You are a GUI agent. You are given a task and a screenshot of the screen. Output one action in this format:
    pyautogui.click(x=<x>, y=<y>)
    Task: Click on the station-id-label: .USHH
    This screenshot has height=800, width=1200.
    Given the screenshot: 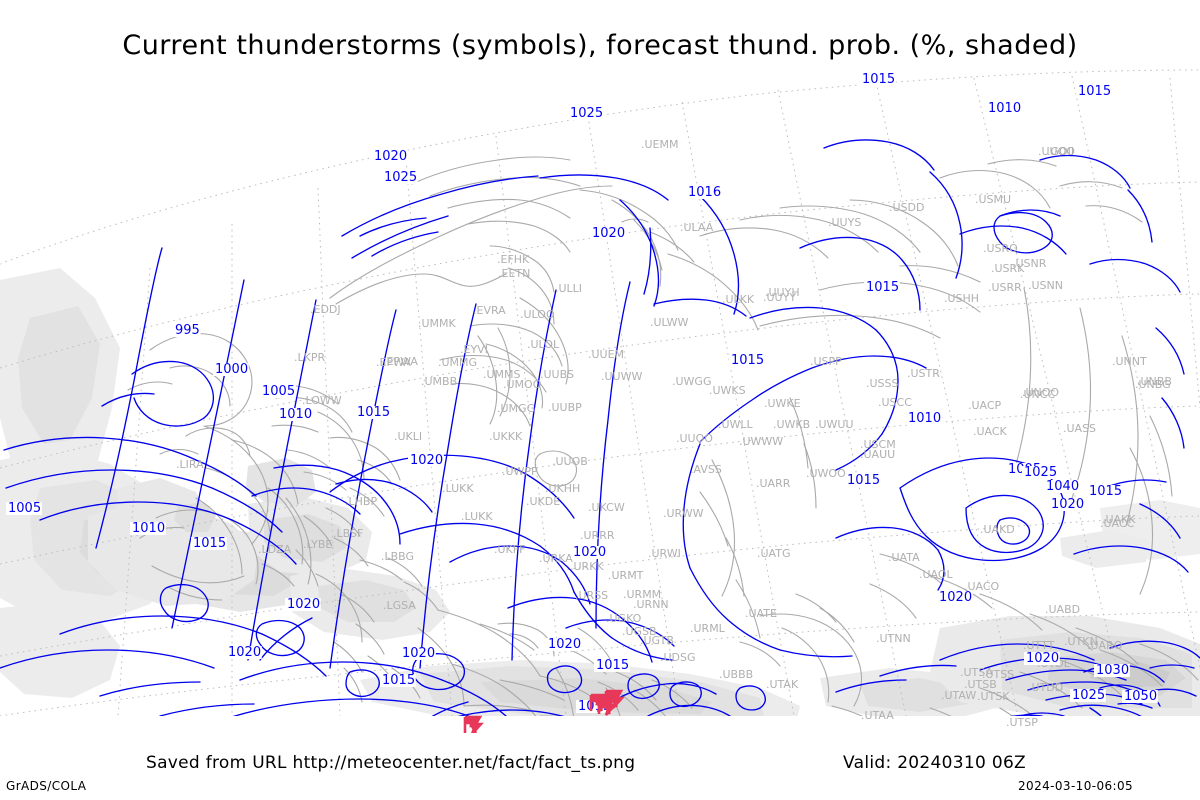 What is the action you would take?
    pyautogui.click(x=961, y=298)
    